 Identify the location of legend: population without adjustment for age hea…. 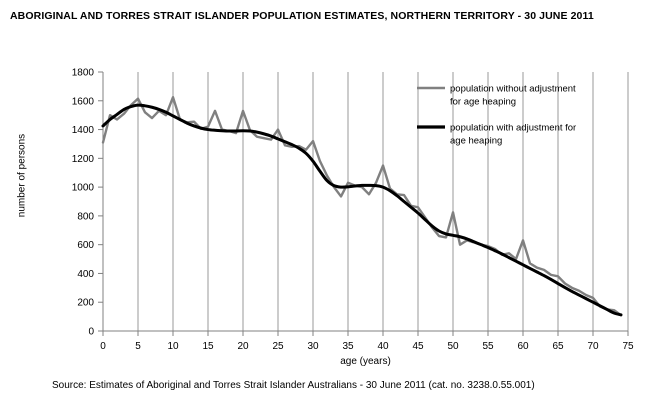
(496, 115).